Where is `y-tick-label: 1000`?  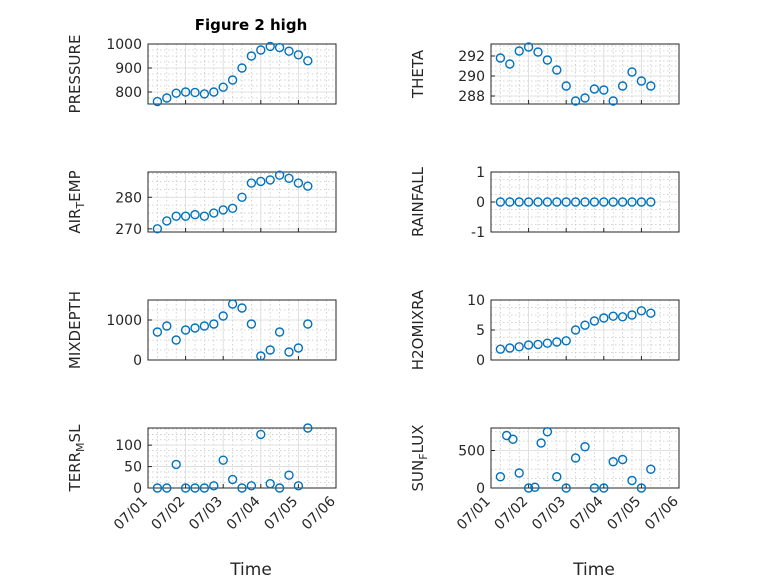 y-tick-label: 1000 is located at coordinates (124, 45).